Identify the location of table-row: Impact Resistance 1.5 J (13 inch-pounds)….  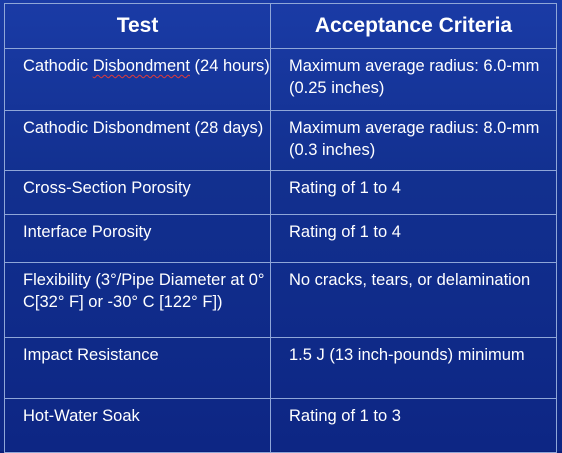
(280, 368).